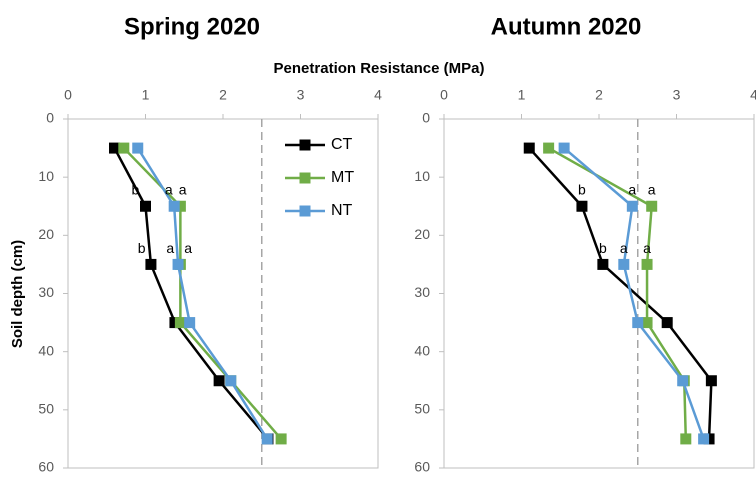  What do you see at coordinates (192, 26) in the screenshot?
I see `chart-title: Spring 2020` at bounding box center [192, 26].